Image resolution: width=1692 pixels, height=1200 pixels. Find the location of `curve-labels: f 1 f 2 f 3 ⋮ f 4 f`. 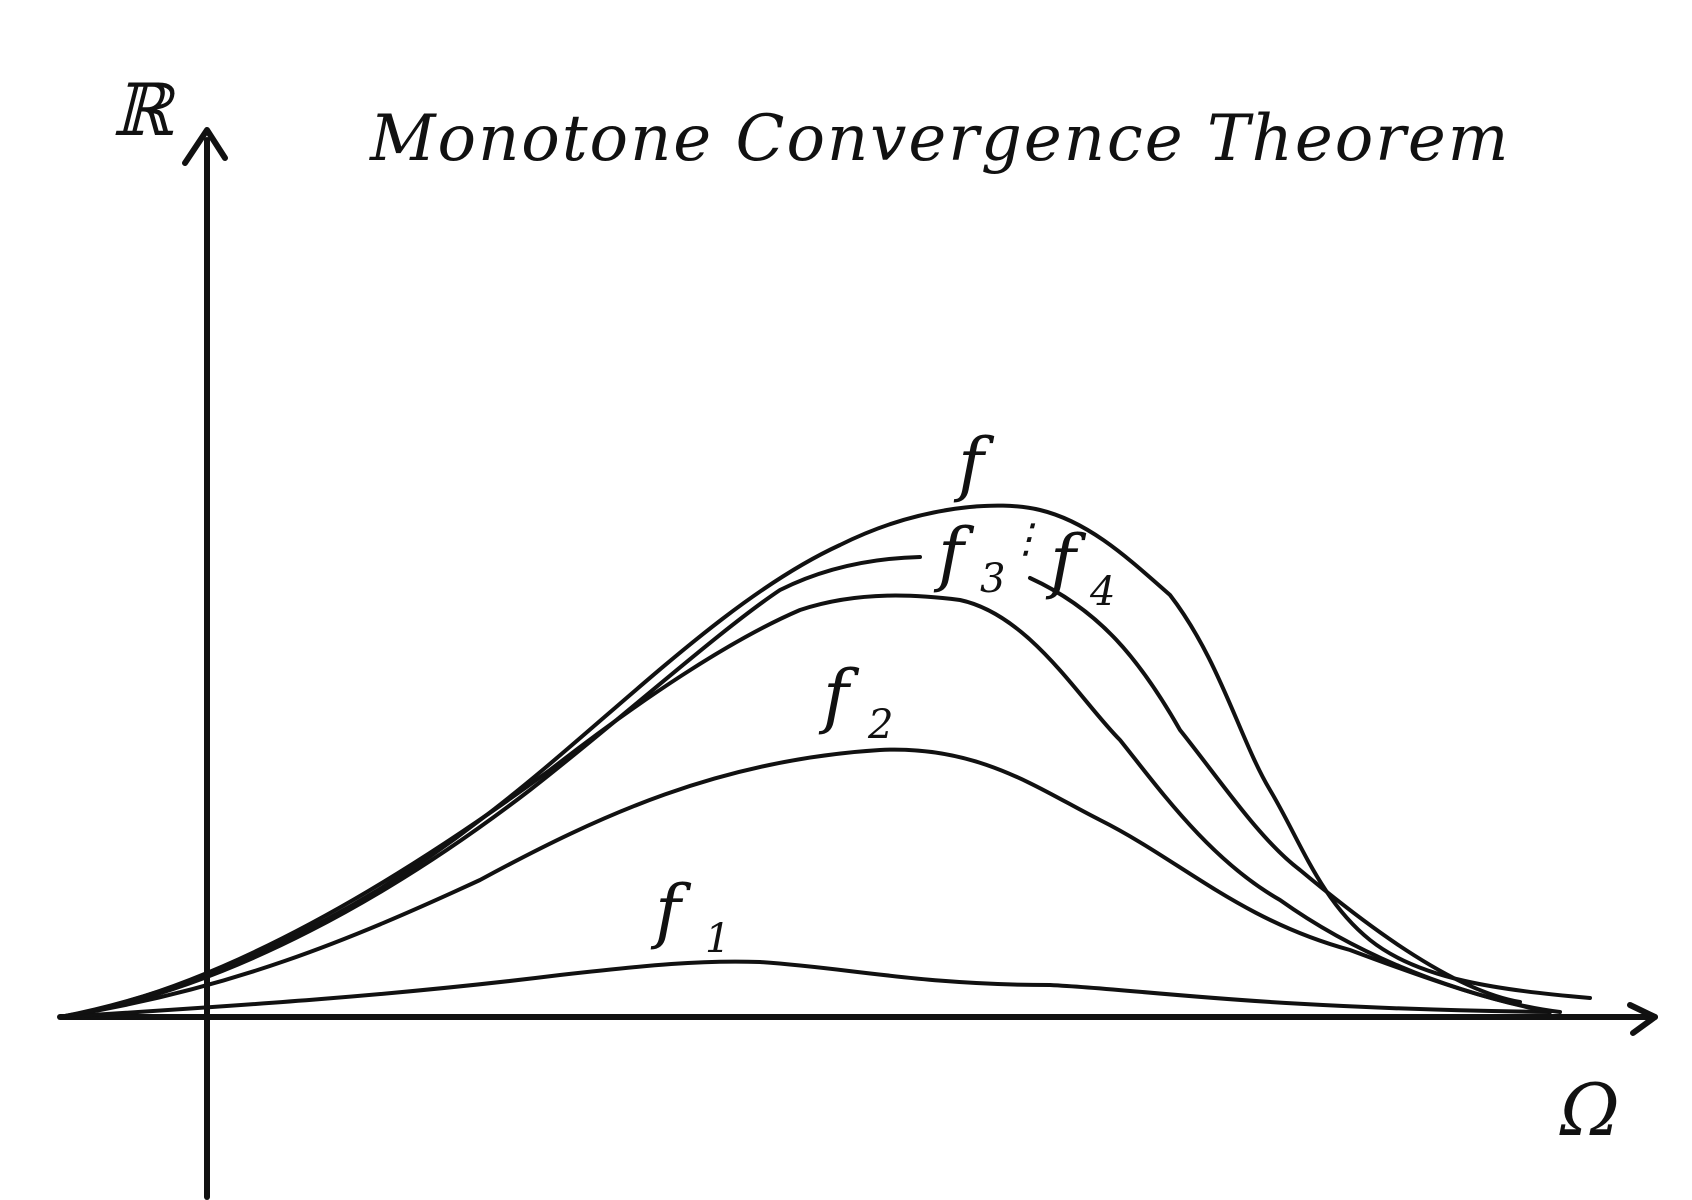

curve-labels: f 1 f 2 f 3 ⋮ f 4 f is located at coordinates (882, 692).